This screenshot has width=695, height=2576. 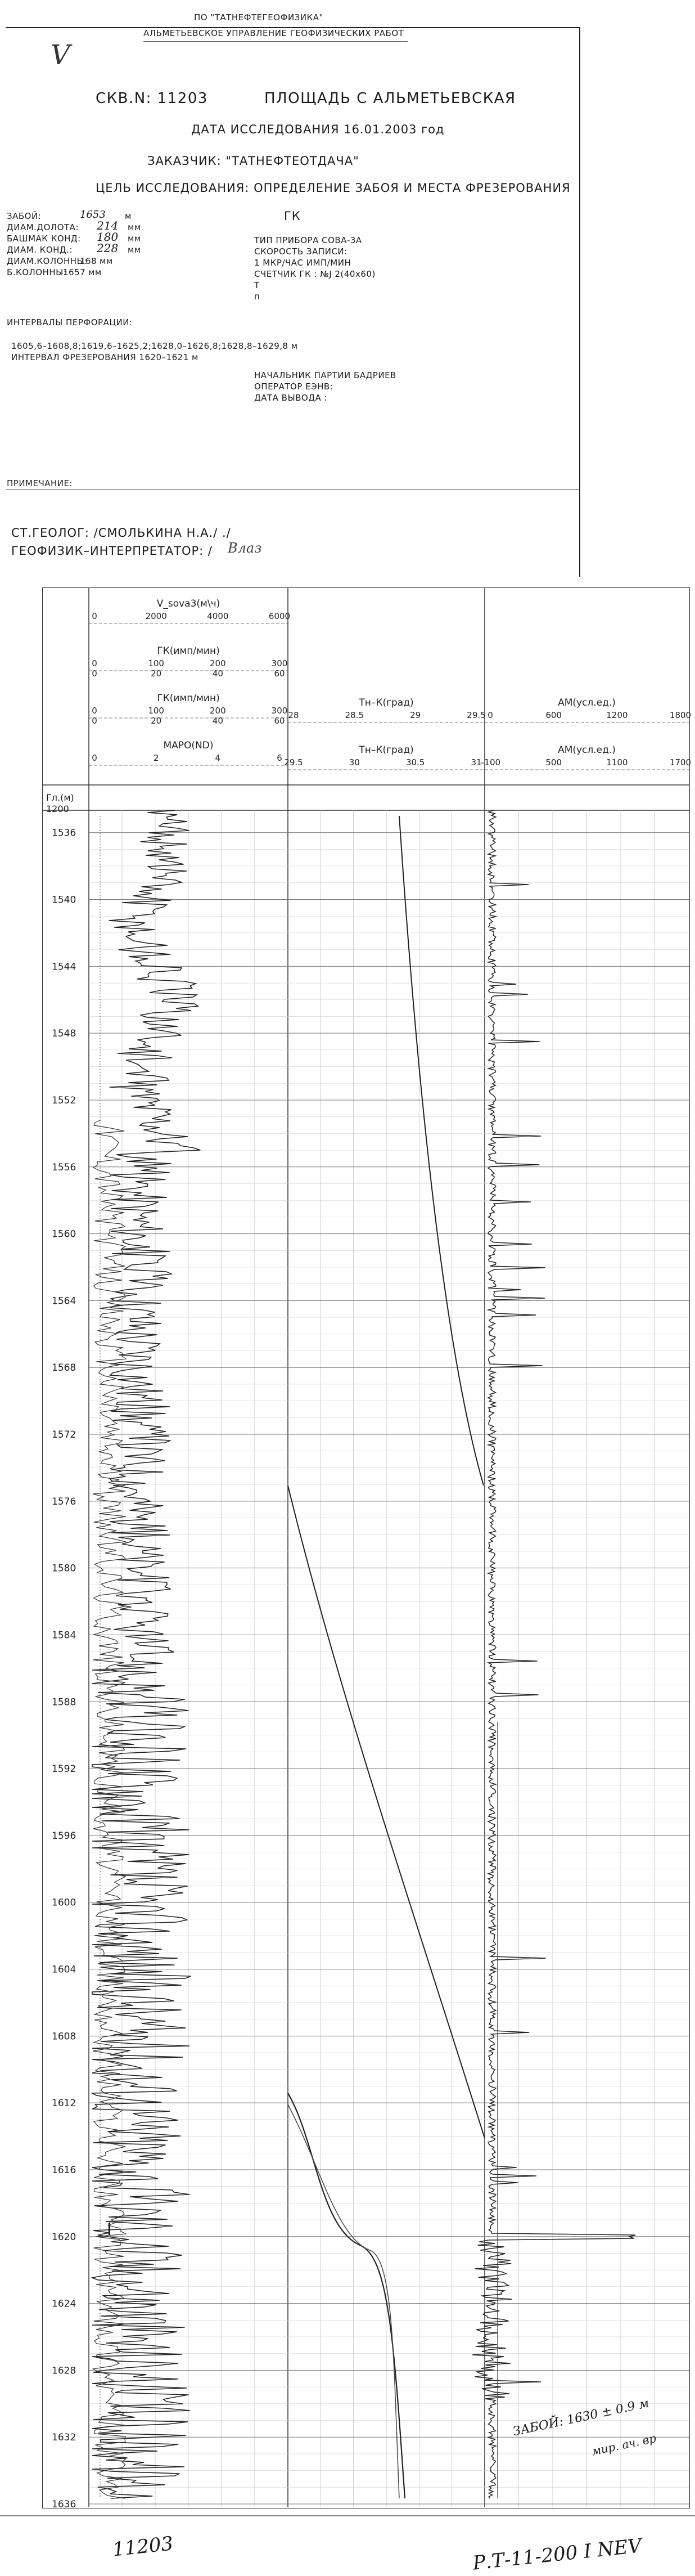 What do you see at coordinates (490, 762) in the screenshot?
I see `track-header-tick: –100` at bounding box center [490, 762].